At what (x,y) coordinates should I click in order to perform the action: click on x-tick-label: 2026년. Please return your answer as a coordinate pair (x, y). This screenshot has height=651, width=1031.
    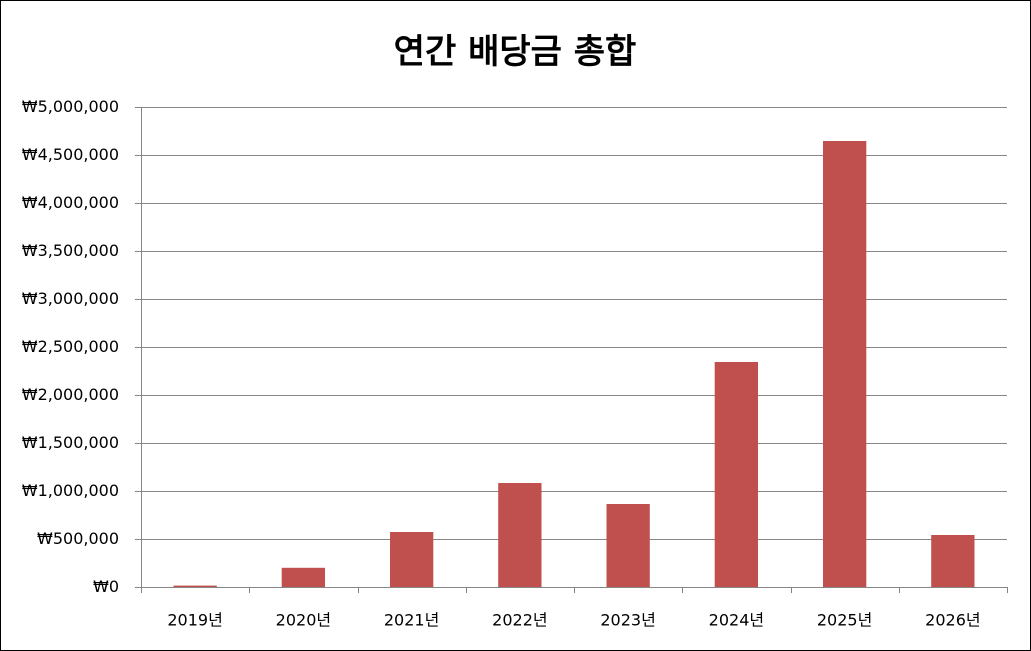
    Looking at the image, I should click on (952, 620).